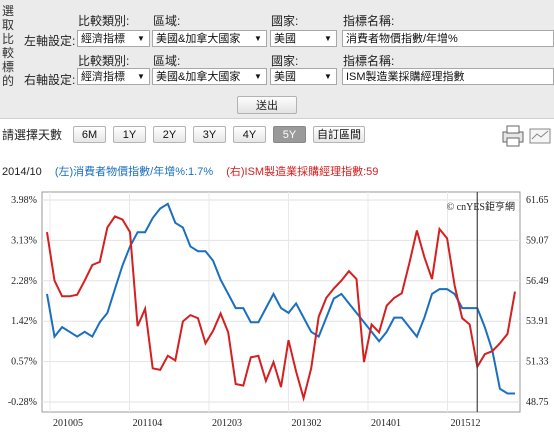  I want to click on chart-icon, so click(540, 136).